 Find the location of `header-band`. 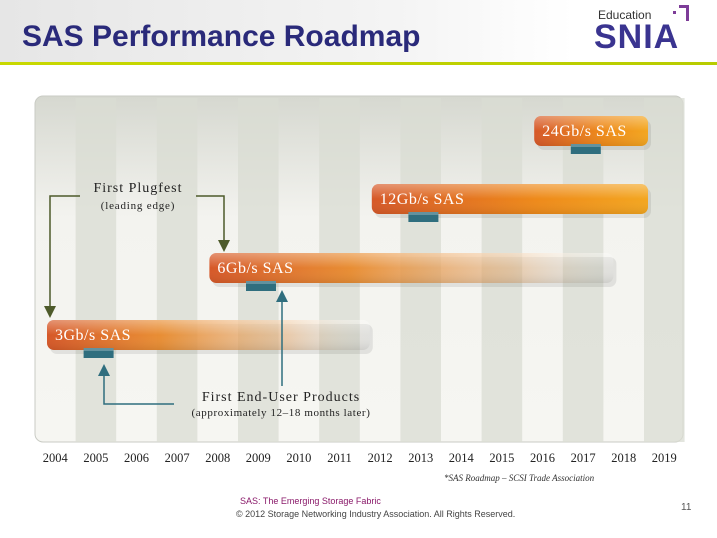

header-band is located at coordinates (358, 31).